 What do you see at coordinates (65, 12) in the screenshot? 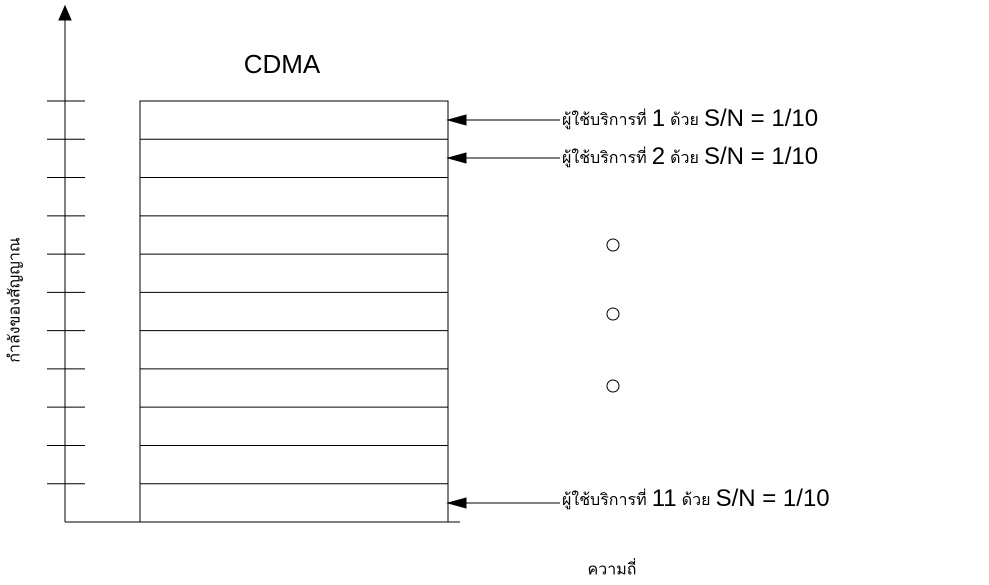
I see `y-axis-arrow` at bounding box center [65, 12].